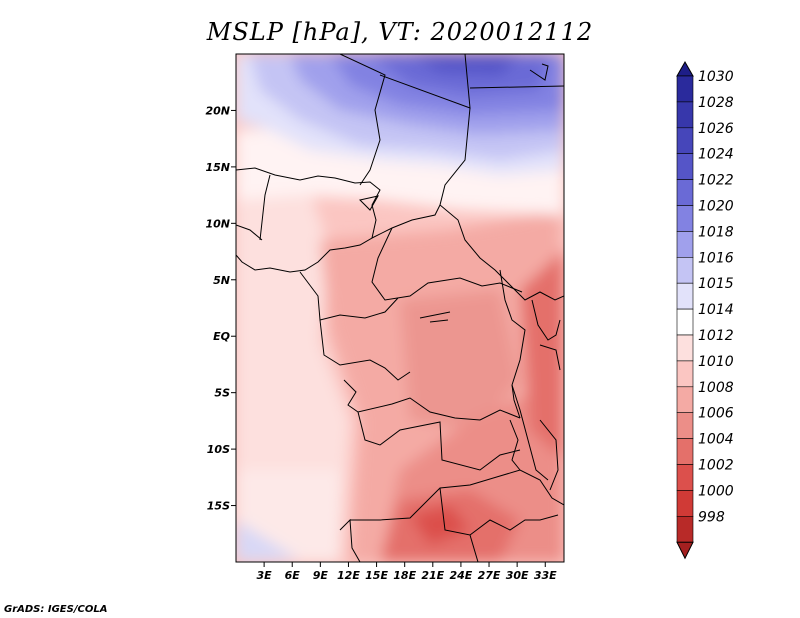  Describe the element at coordinates (217, 110) in the screenshot. I see `lat-tick-label: 20N` at that location.